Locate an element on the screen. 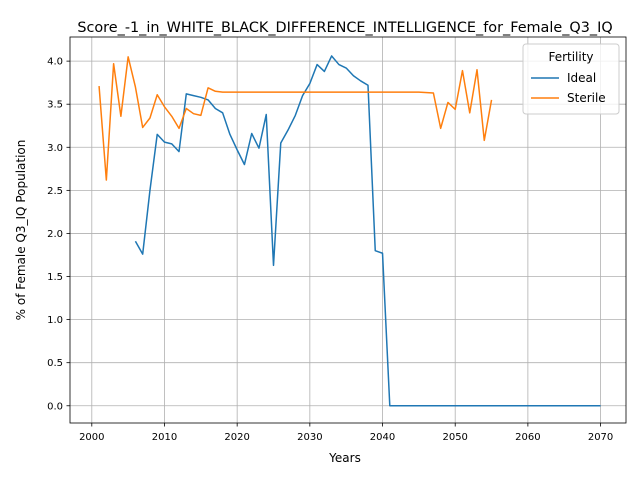  y-tick-label: 1.5 is located at coordinates (55, 277).